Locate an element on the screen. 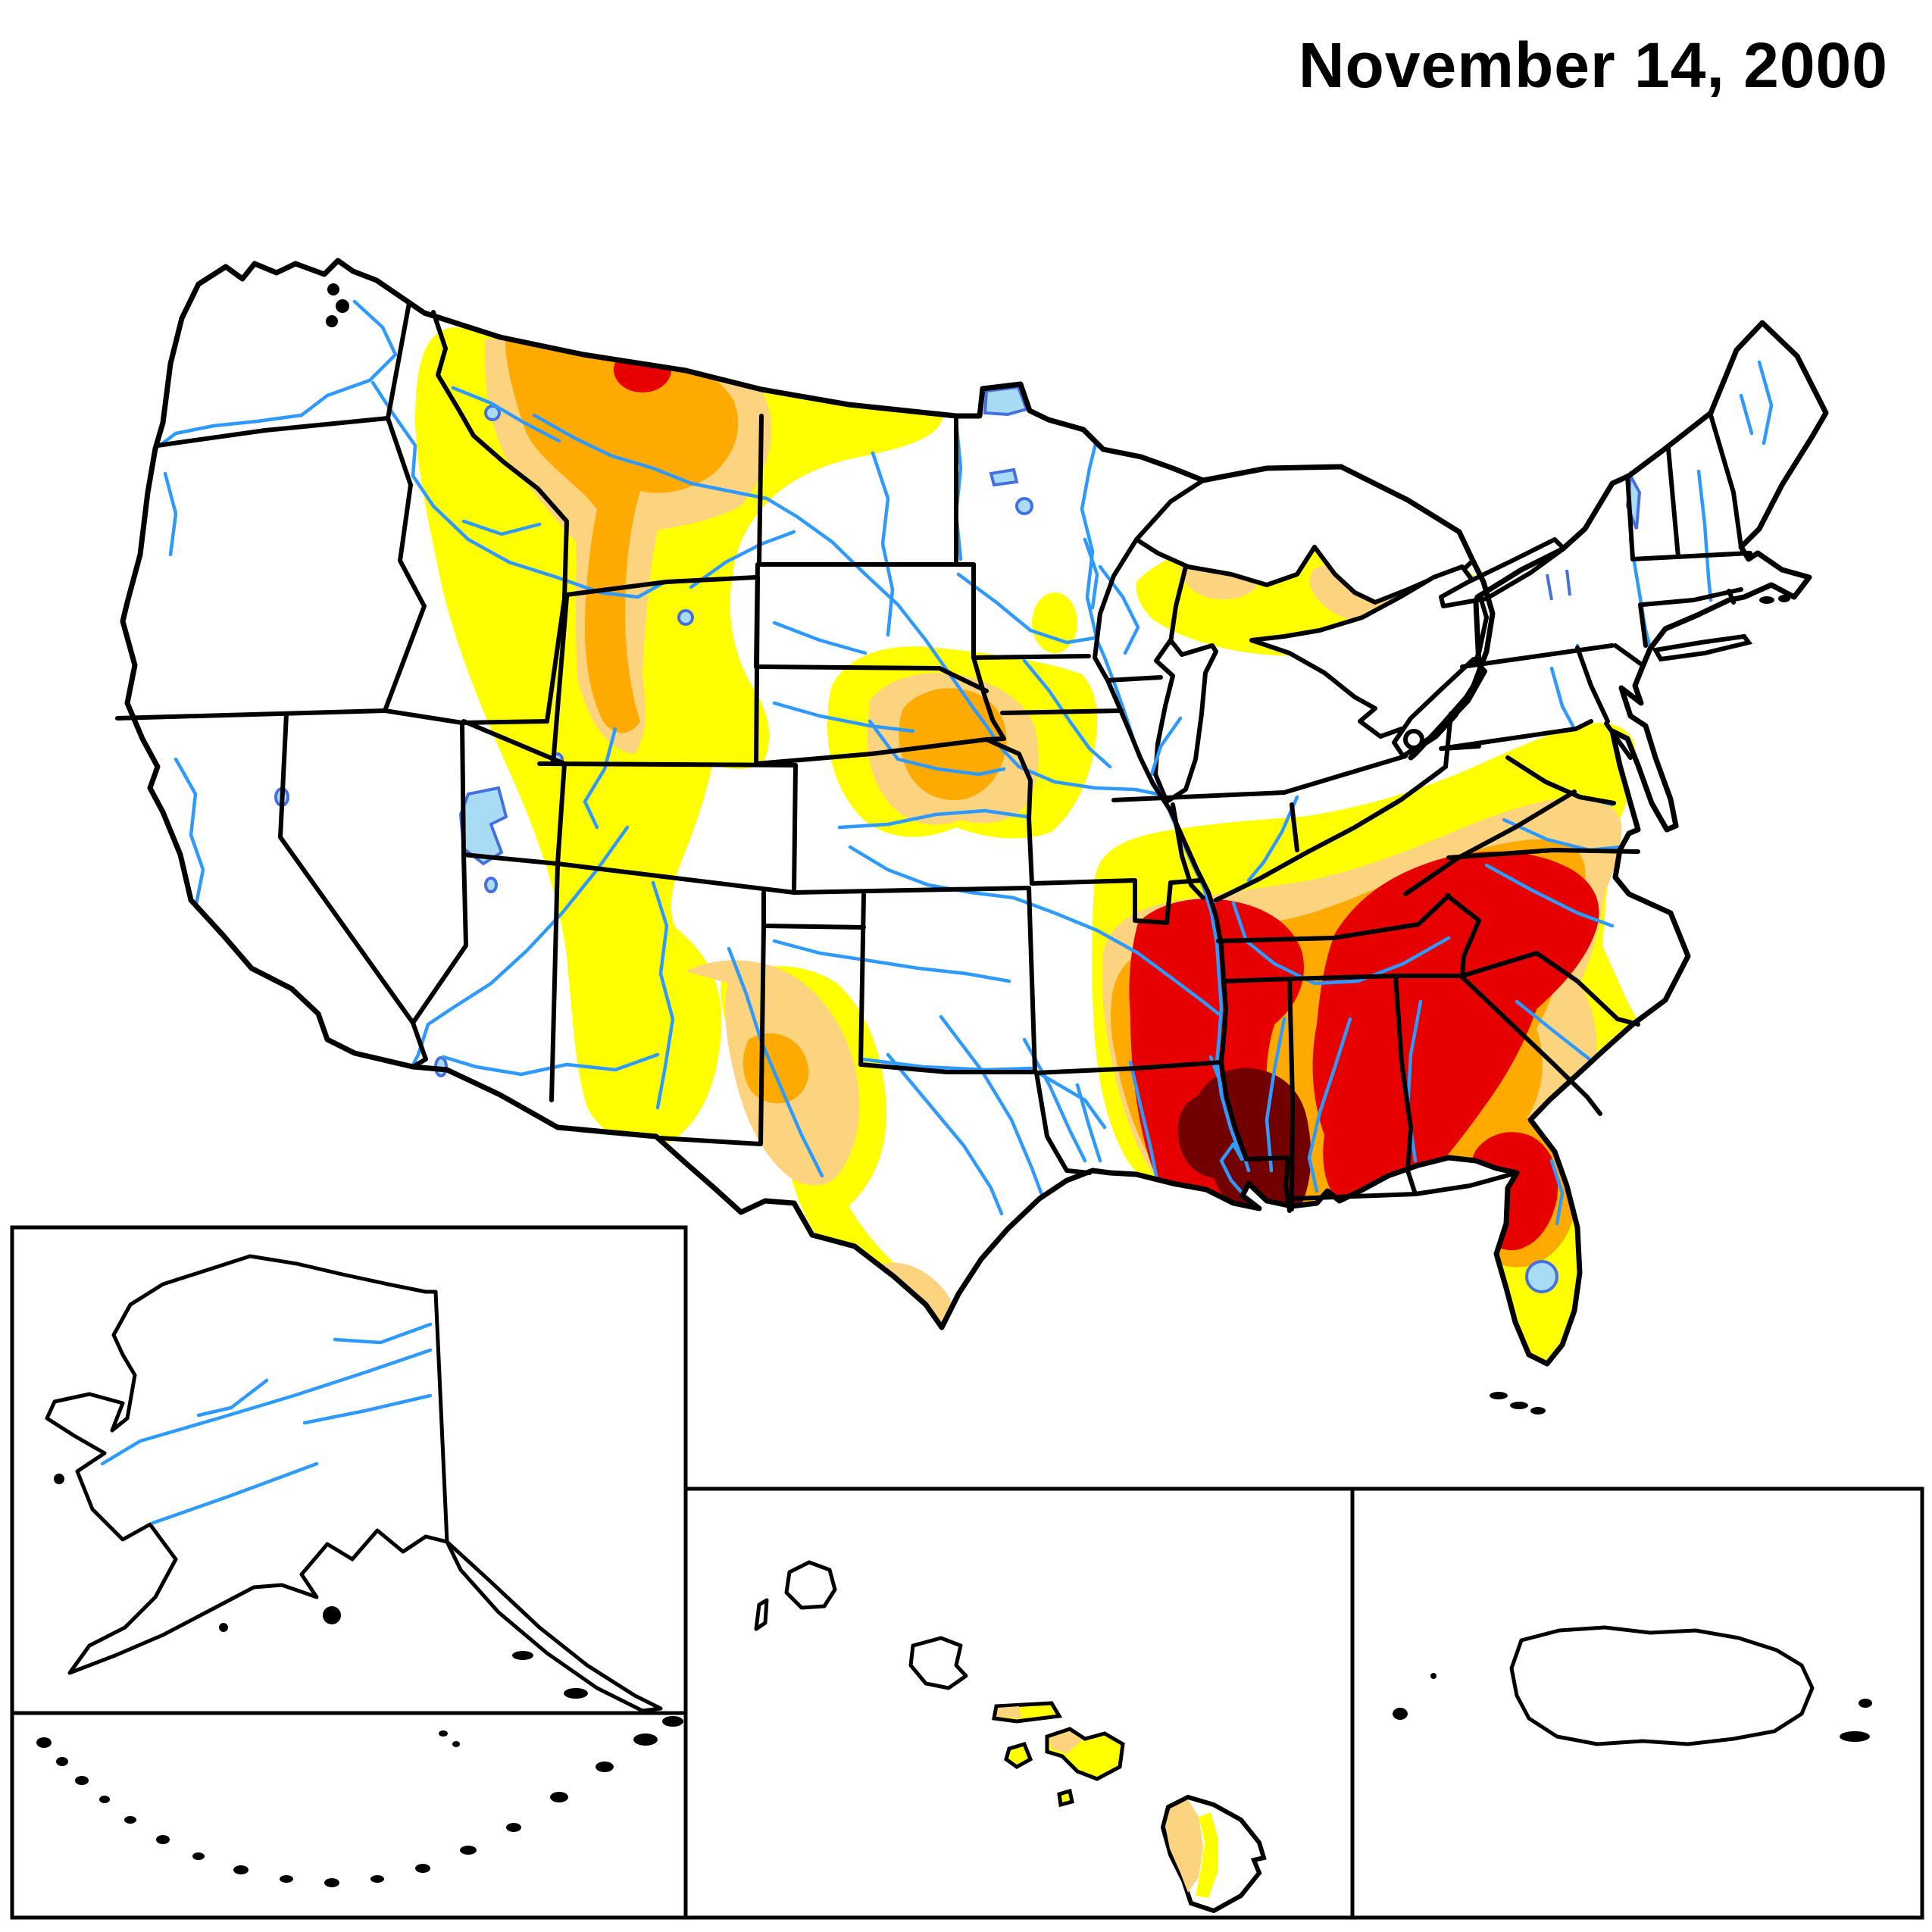 This screenshot has height=1932, width=1932. border-ut-co is located at coordinates (561, 813).